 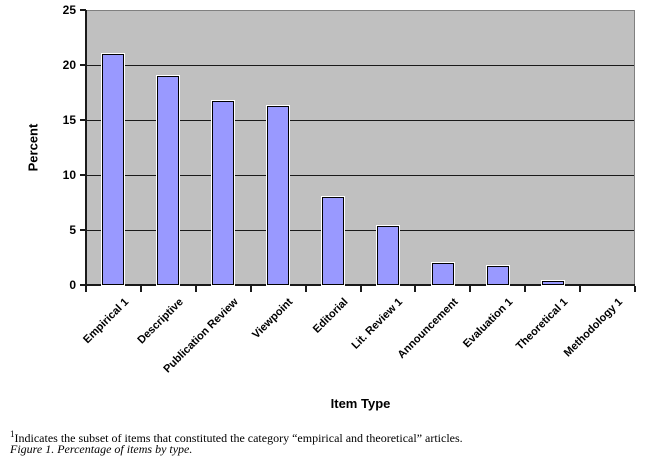 What do you see at coordinates (69, 120) in the screenshot?
I see `y-tick-label: 15` at bounding box center [69, 120].